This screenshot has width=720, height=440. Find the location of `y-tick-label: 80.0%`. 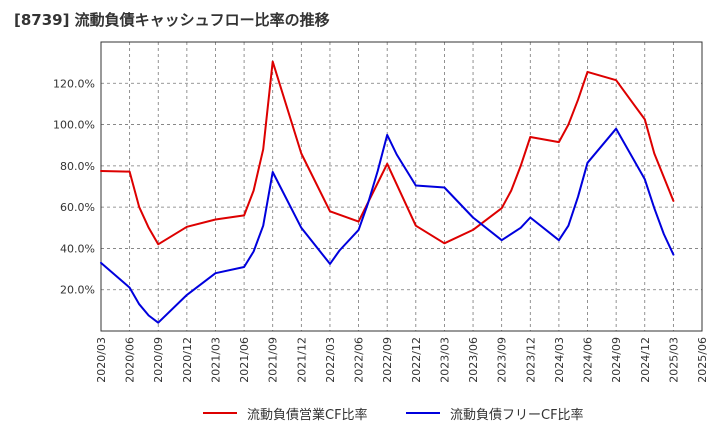

y-tick-label: 80.0% is located at coordinates (77, 166).